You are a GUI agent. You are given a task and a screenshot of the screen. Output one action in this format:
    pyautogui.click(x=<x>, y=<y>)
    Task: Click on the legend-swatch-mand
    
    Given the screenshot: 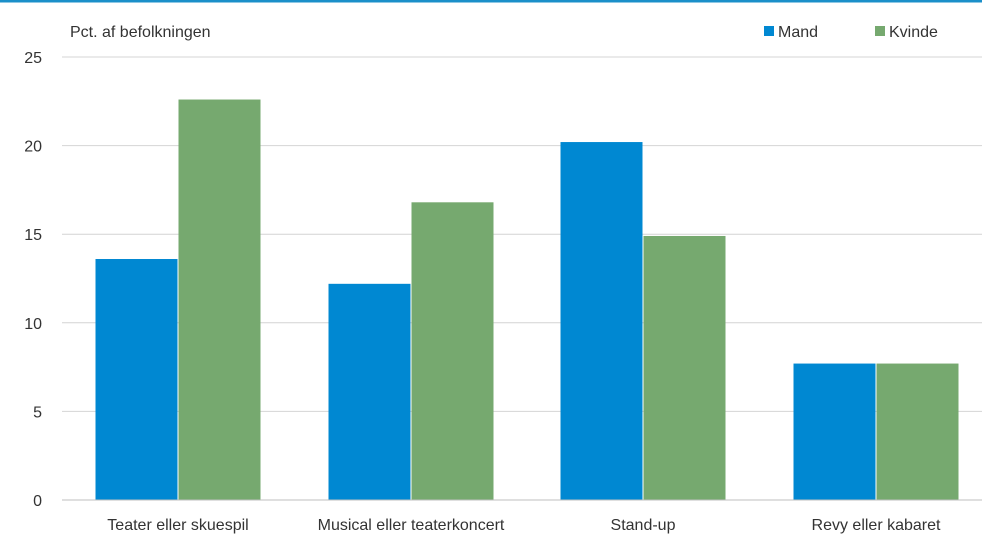 What is the action you would take?
    pyautogui.click(x=769, y=31)
    